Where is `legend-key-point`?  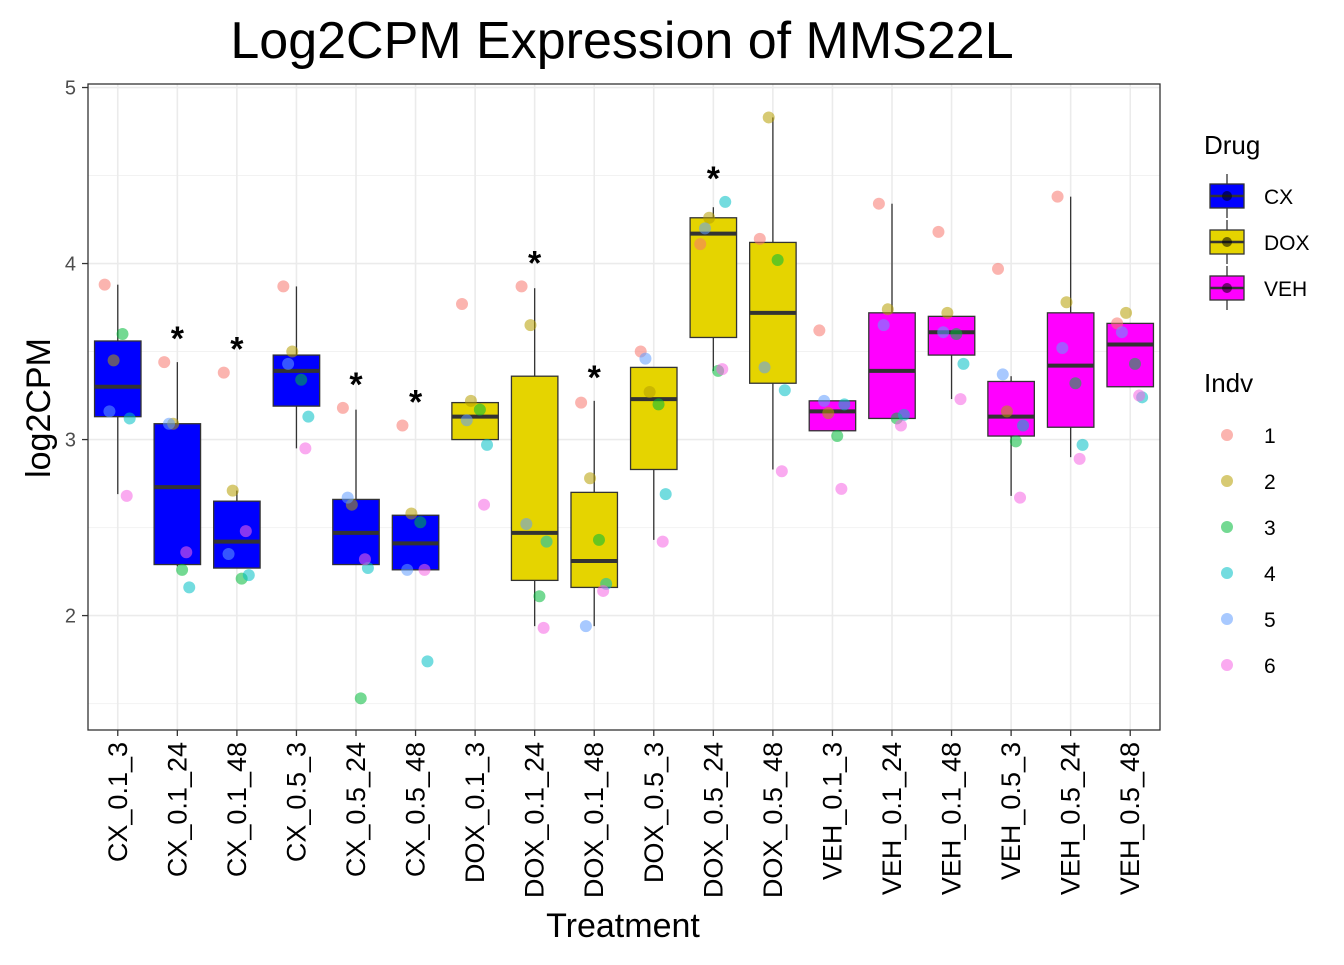
legend-key-point is located at coordinates (1227, 288).